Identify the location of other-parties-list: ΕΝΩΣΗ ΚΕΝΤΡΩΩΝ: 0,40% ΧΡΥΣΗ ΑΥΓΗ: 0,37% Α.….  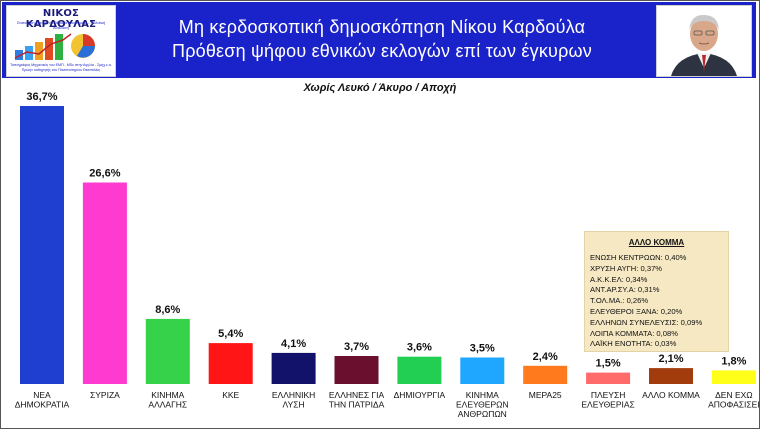
(646, 301).